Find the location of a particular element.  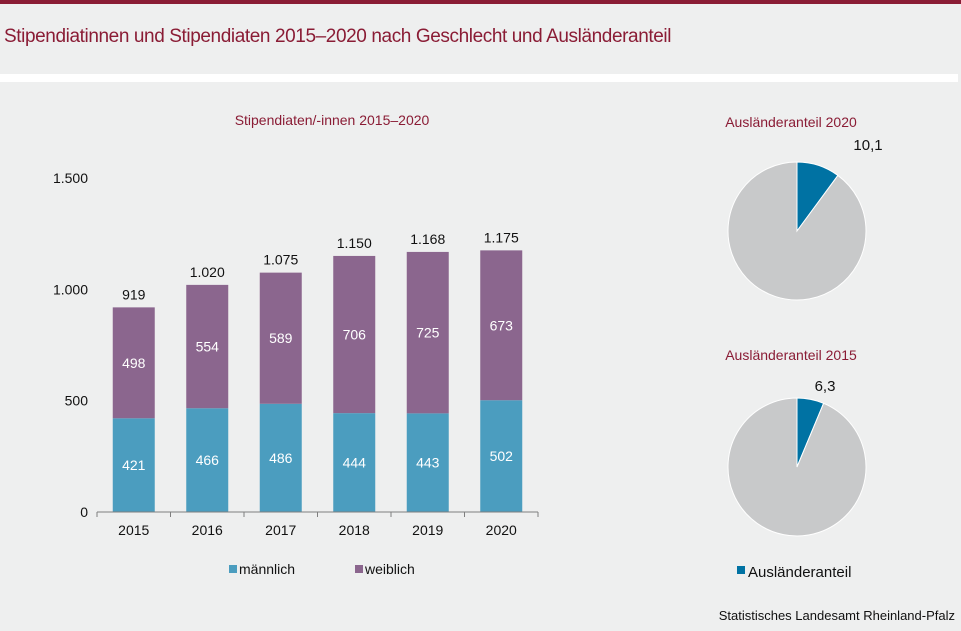

pie-2020-title: Ausländeranteil 2020 is located at coordinates (791, 122).